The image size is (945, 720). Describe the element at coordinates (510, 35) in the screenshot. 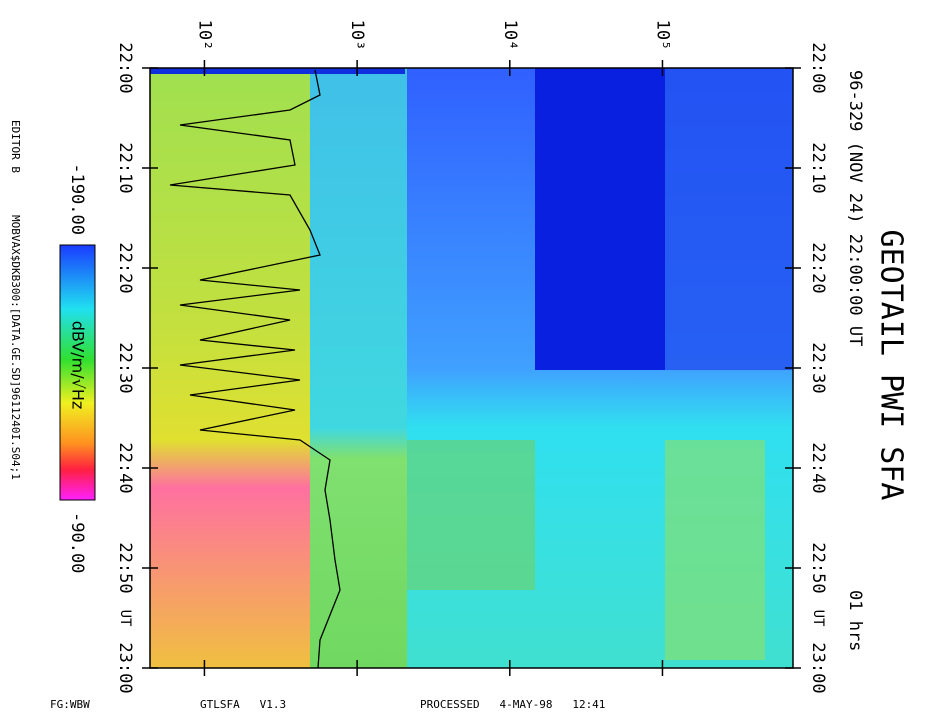

I see `x-tick-label: 10⁴` at that location.